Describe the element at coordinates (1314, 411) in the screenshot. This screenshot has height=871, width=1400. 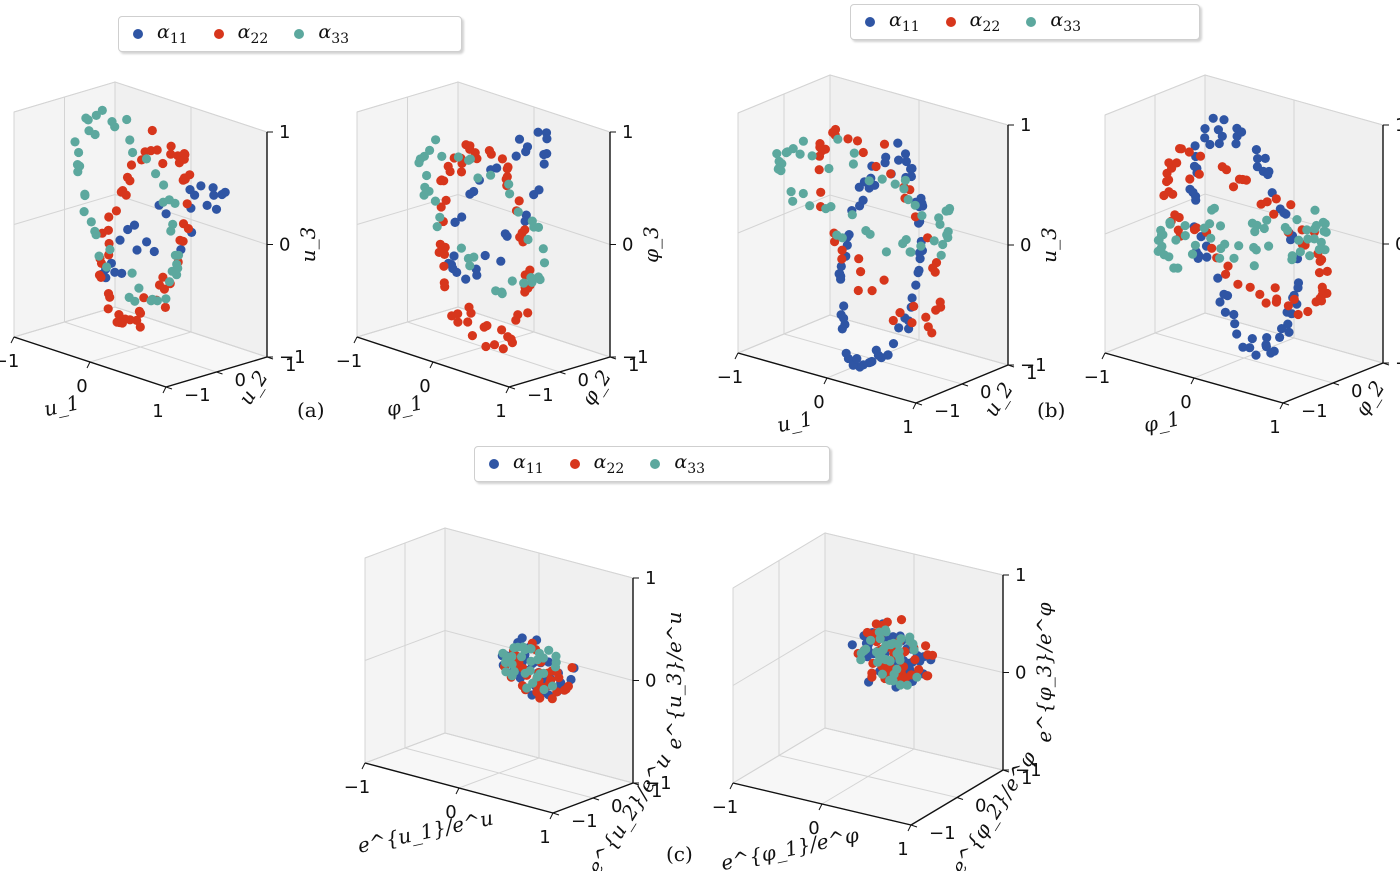
I see `y-tick-label: −1` at that location.